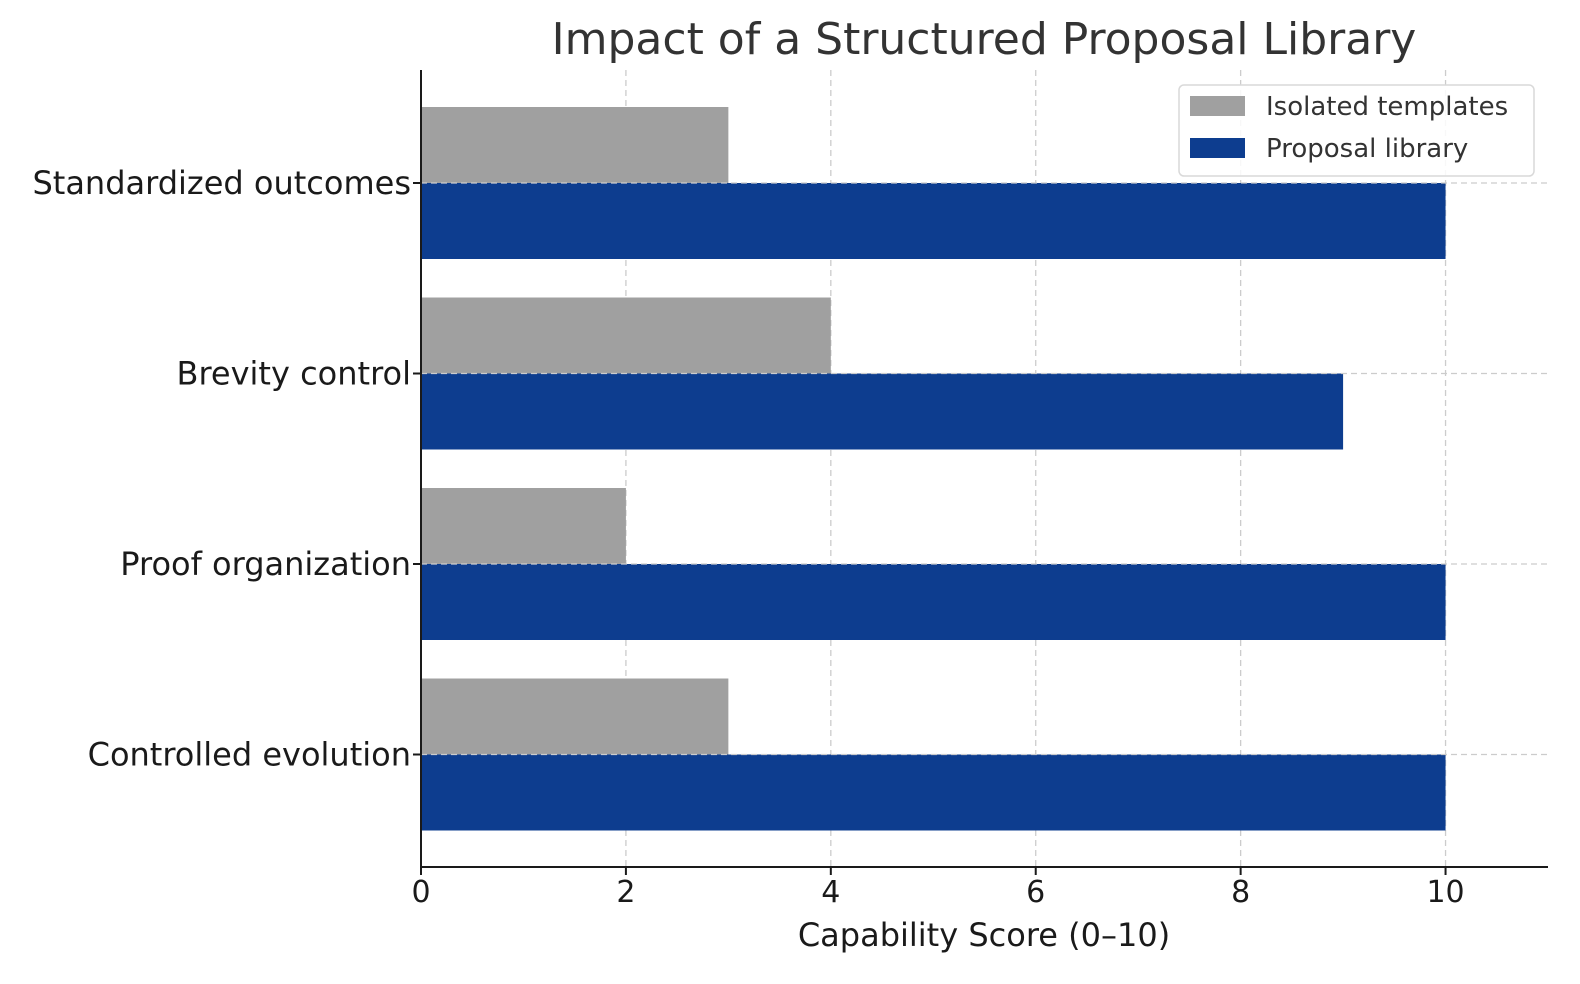 This screenshot has width=1580, height=984. Describe the element at coordinates (420, 892) in the screenshot. I see `x-tick-label: 0` at that location.